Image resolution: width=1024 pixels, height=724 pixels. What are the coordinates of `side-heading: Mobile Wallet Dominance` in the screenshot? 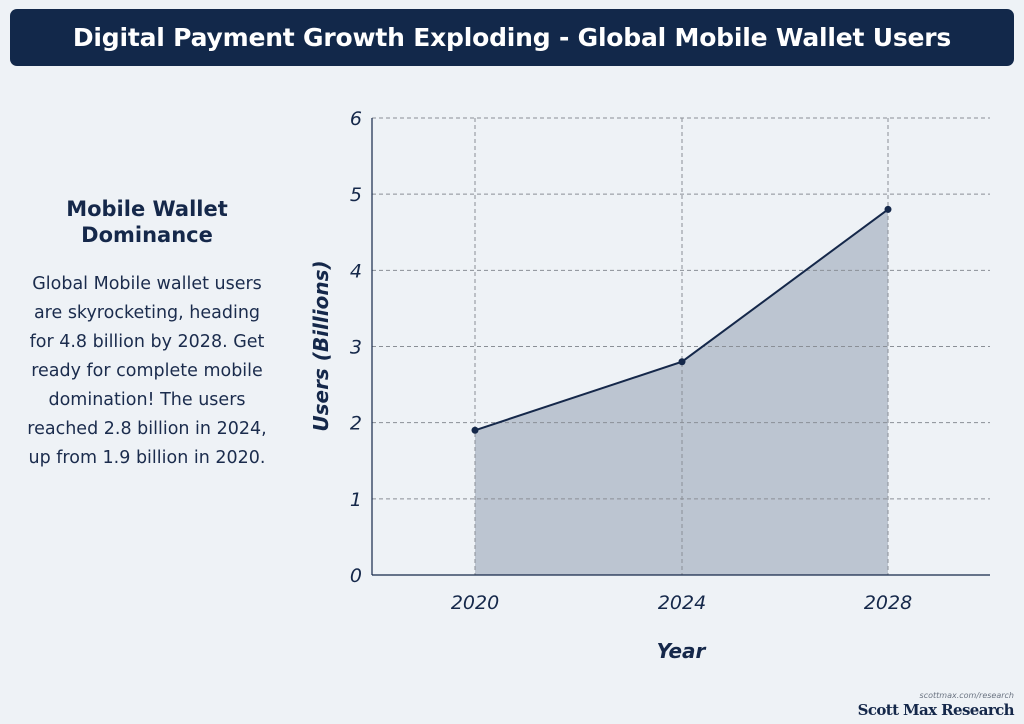 It's located at (147, 222).